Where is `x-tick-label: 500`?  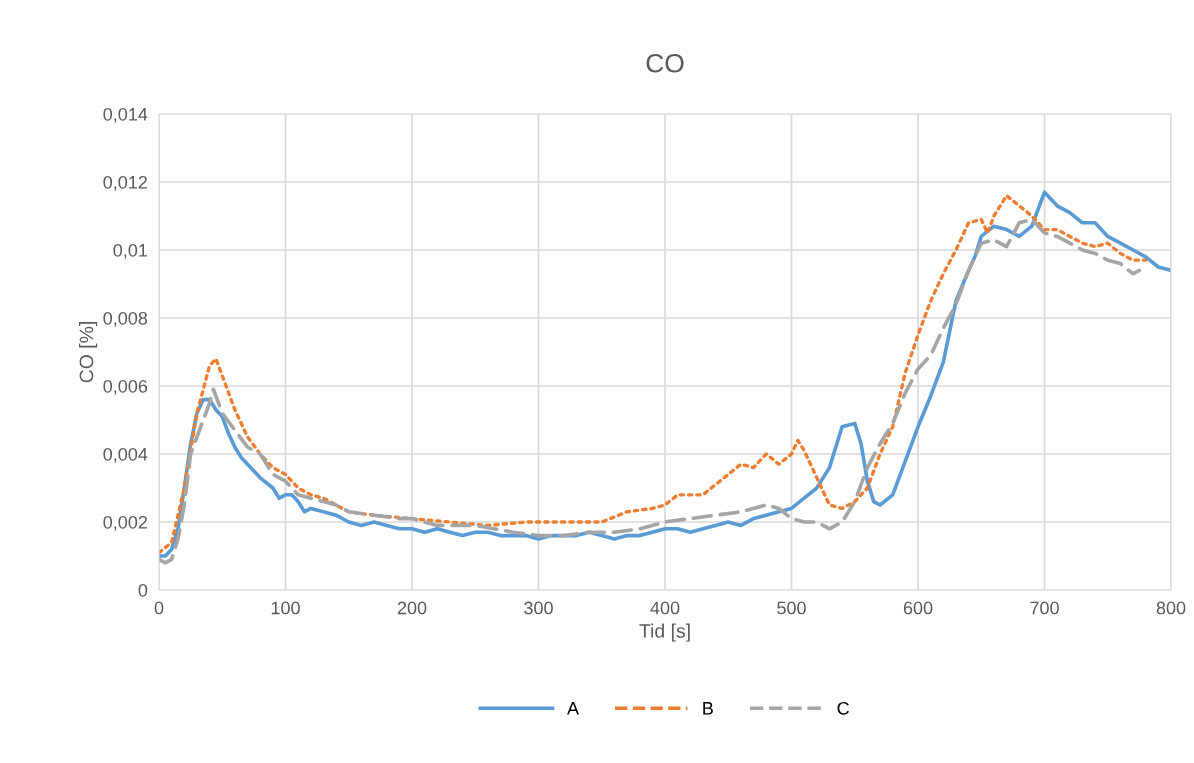 x-tick-label: 500 is located at coordinates (791, 608).